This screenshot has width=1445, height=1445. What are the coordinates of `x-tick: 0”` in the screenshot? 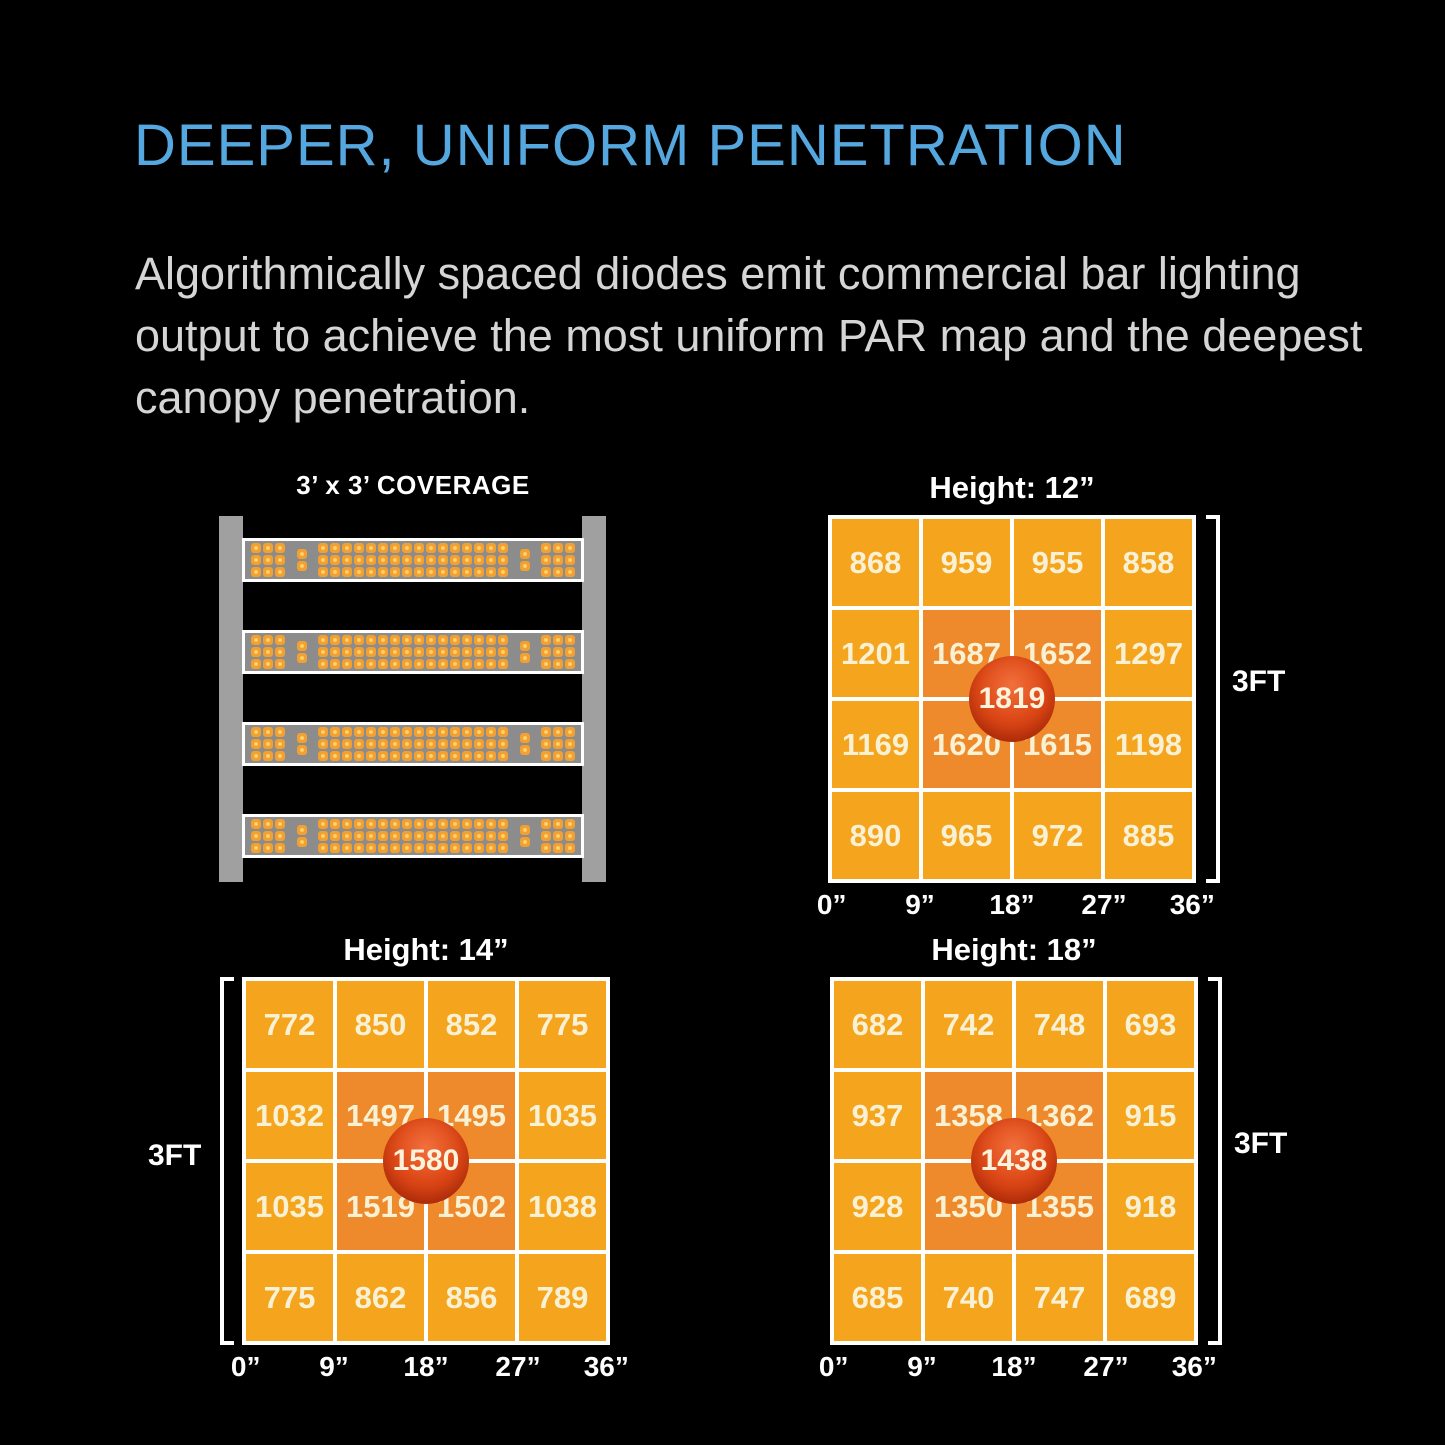 It's located at (833, 1366).